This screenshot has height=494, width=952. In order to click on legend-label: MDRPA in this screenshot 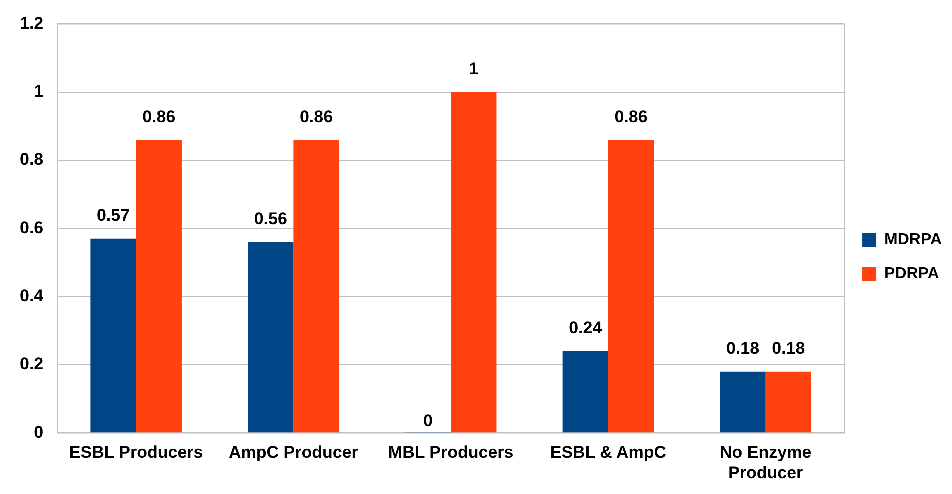, I will do `click(913, 239)`.